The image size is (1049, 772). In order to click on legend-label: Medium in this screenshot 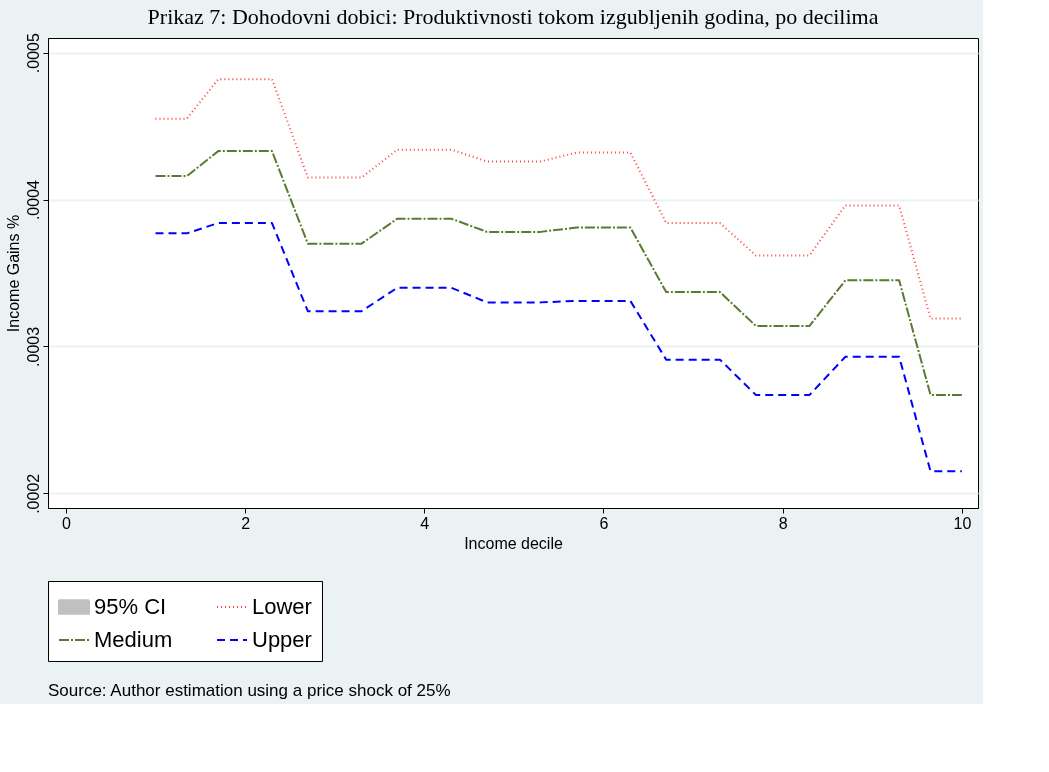, I will do `click(133, 639)`.